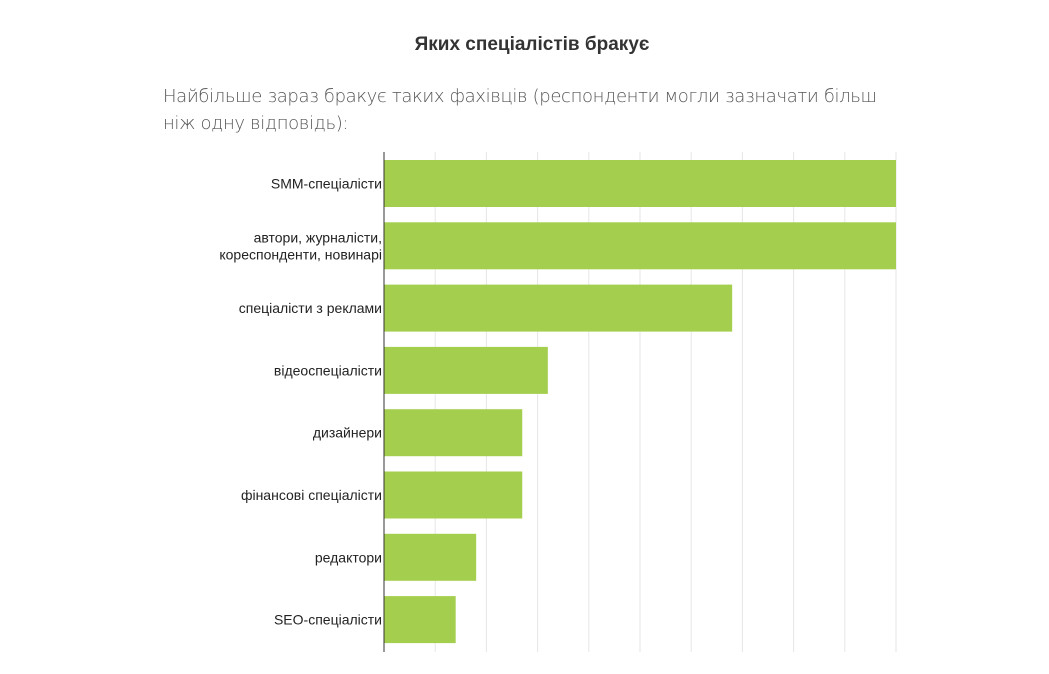 Image resolution: width=1049 pixels, height=674 pixels. Describe the element at coordinates (348, 557) in the screenshot. I see `category-label: редактори` at that location.